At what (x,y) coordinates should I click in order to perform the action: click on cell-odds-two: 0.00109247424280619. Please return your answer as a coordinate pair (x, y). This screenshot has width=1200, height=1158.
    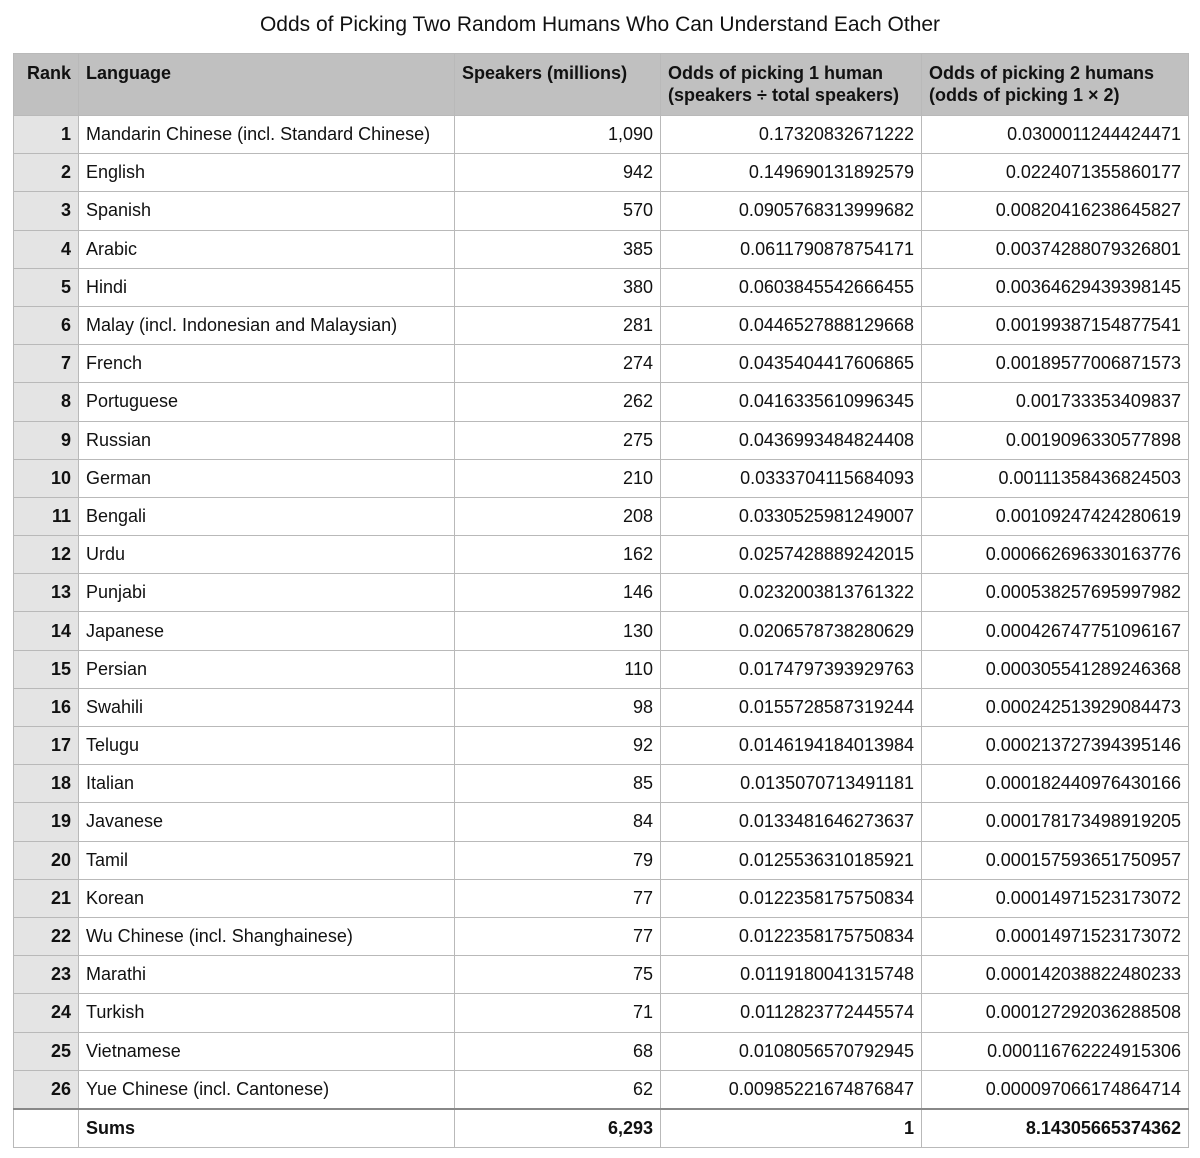
    Looking at the image, I should click on (1055, 516).